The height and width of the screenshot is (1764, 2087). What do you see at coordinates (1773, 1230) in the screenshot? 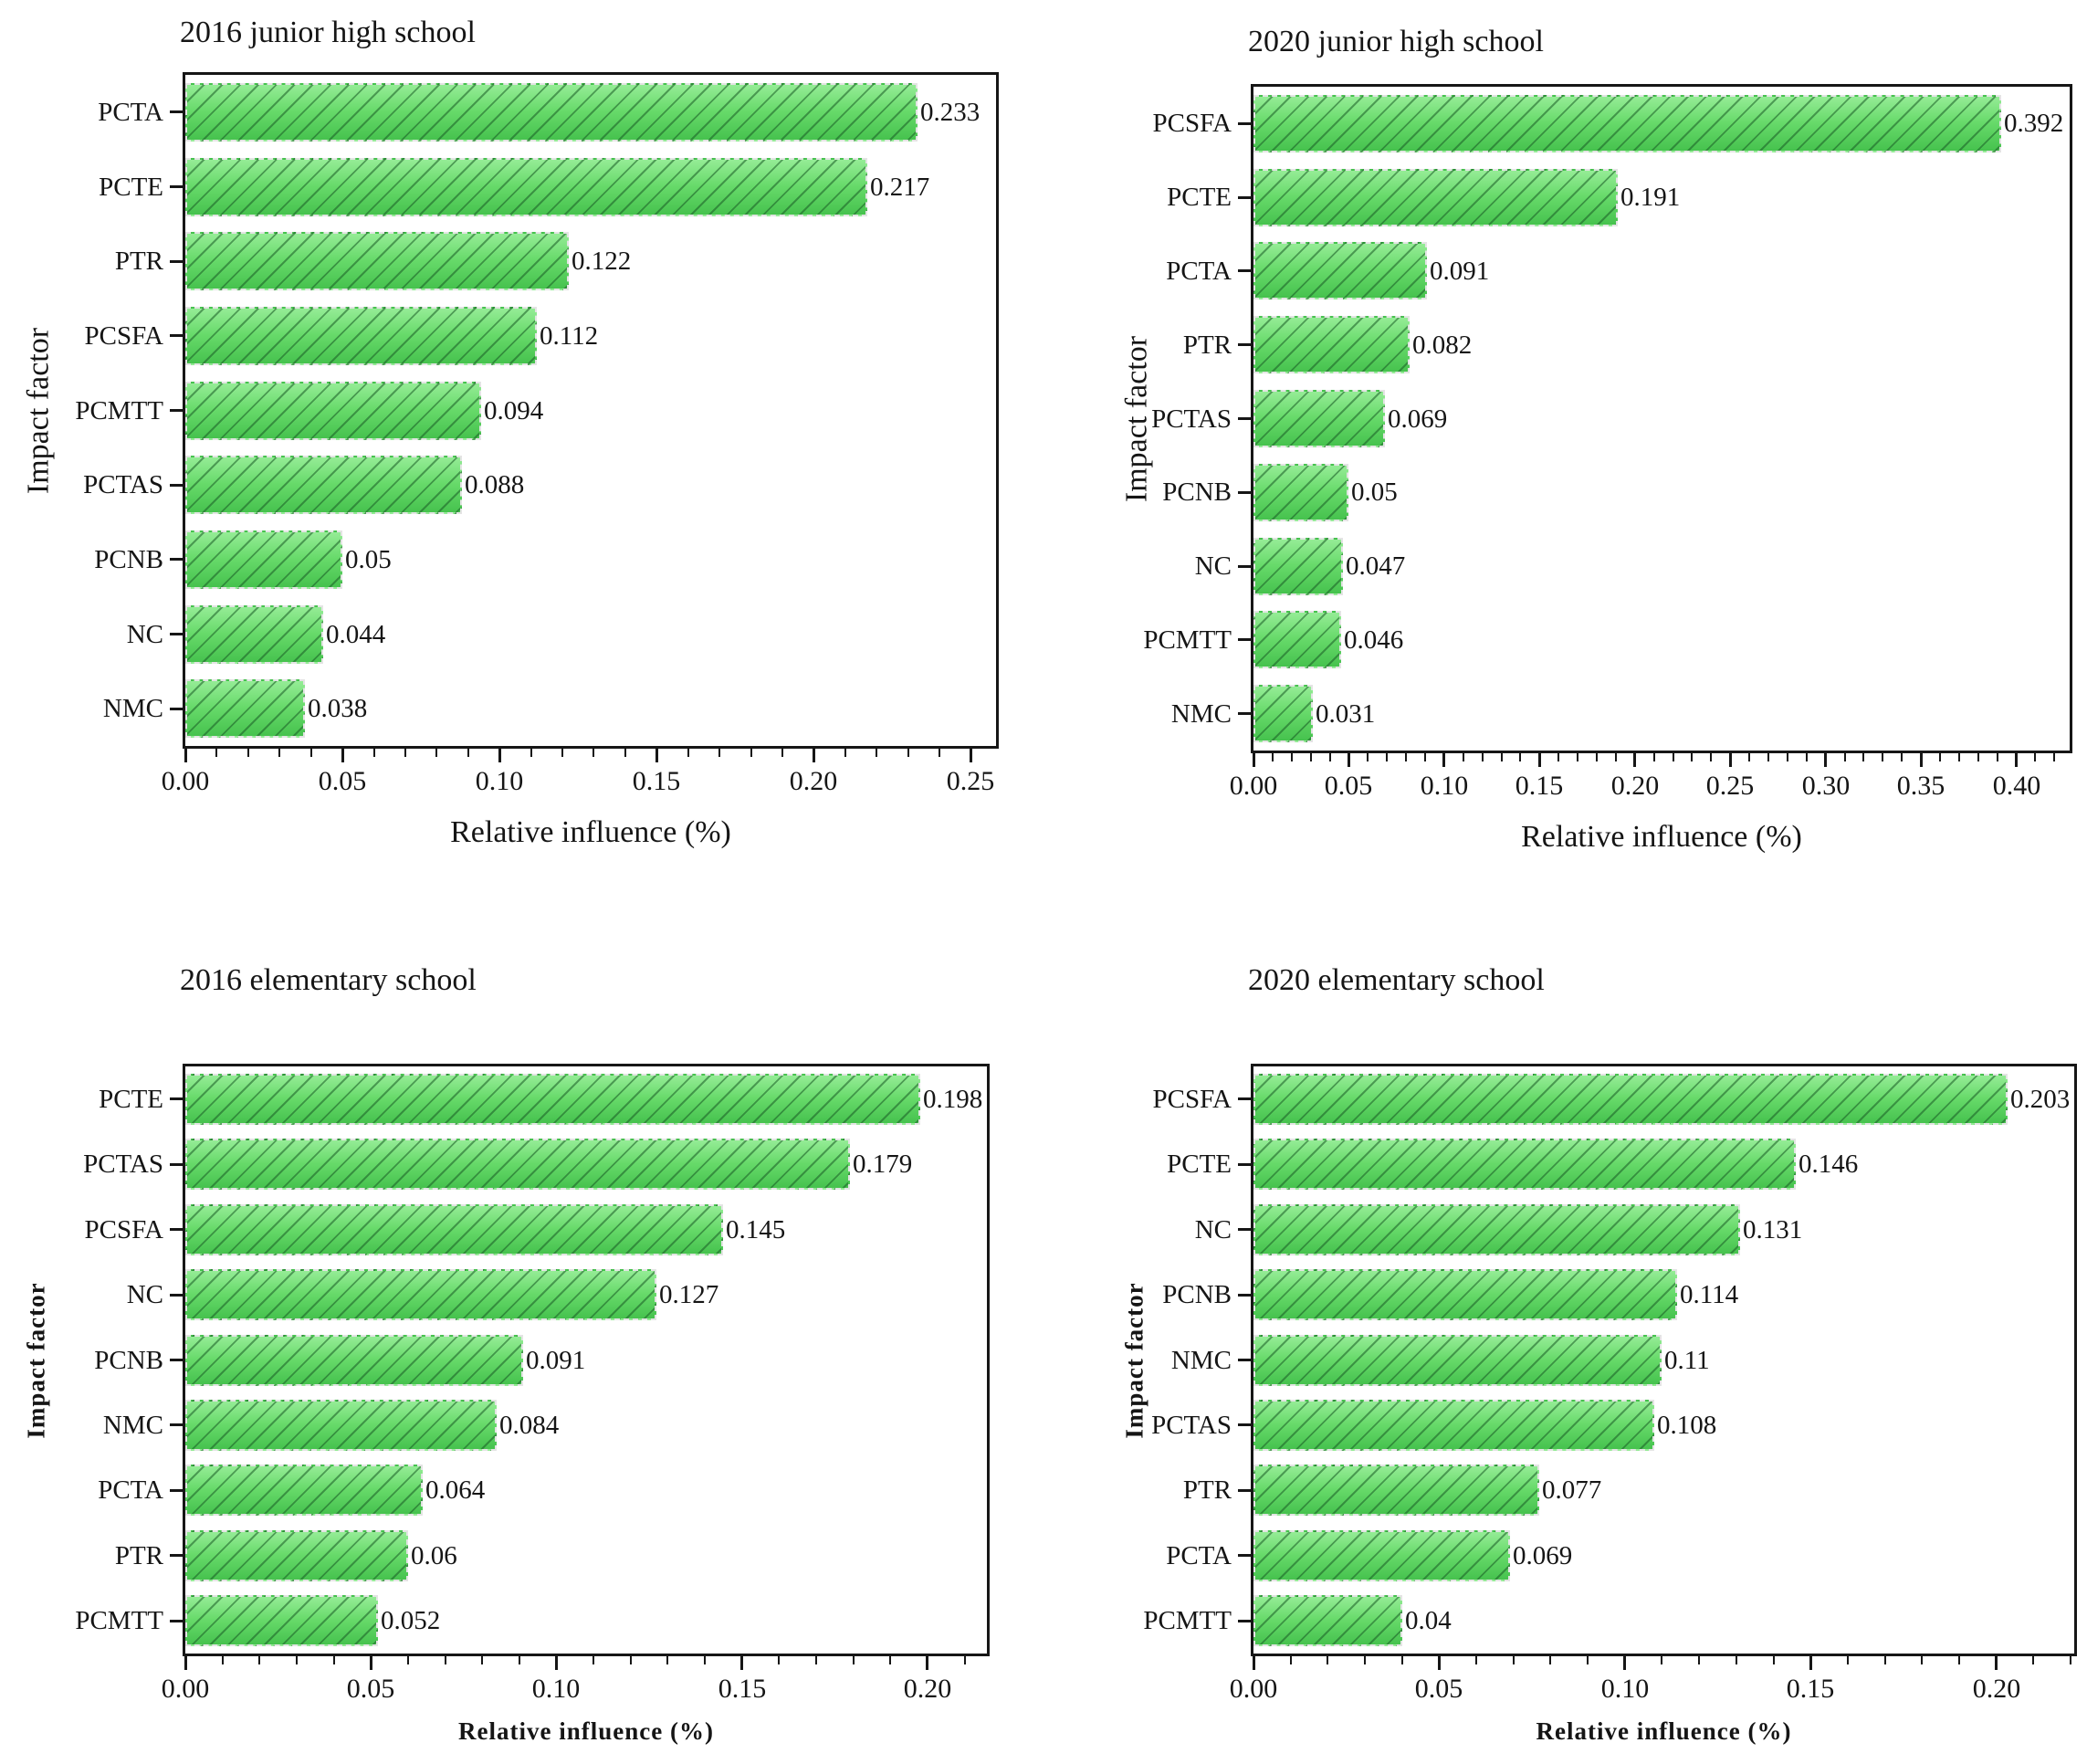
I see `bar-value-label: 0.131` at bounding box center [1773, 1230].